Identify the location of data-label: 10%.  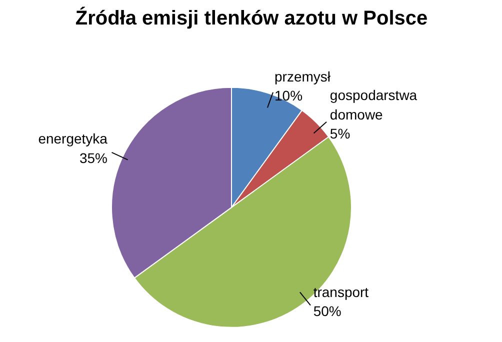
(288, 96).